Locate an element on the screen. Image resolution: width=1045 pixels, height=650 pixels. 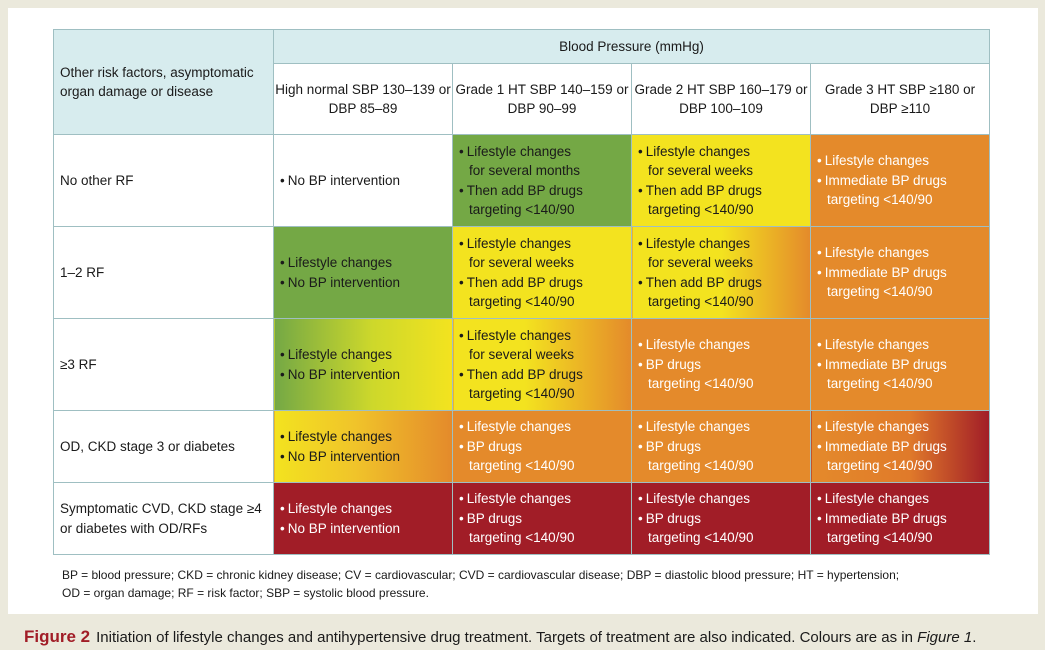
column-header-high-normal: High normal SBP 130–139 or DBP 85–89 is located at coordinates (363, 99).